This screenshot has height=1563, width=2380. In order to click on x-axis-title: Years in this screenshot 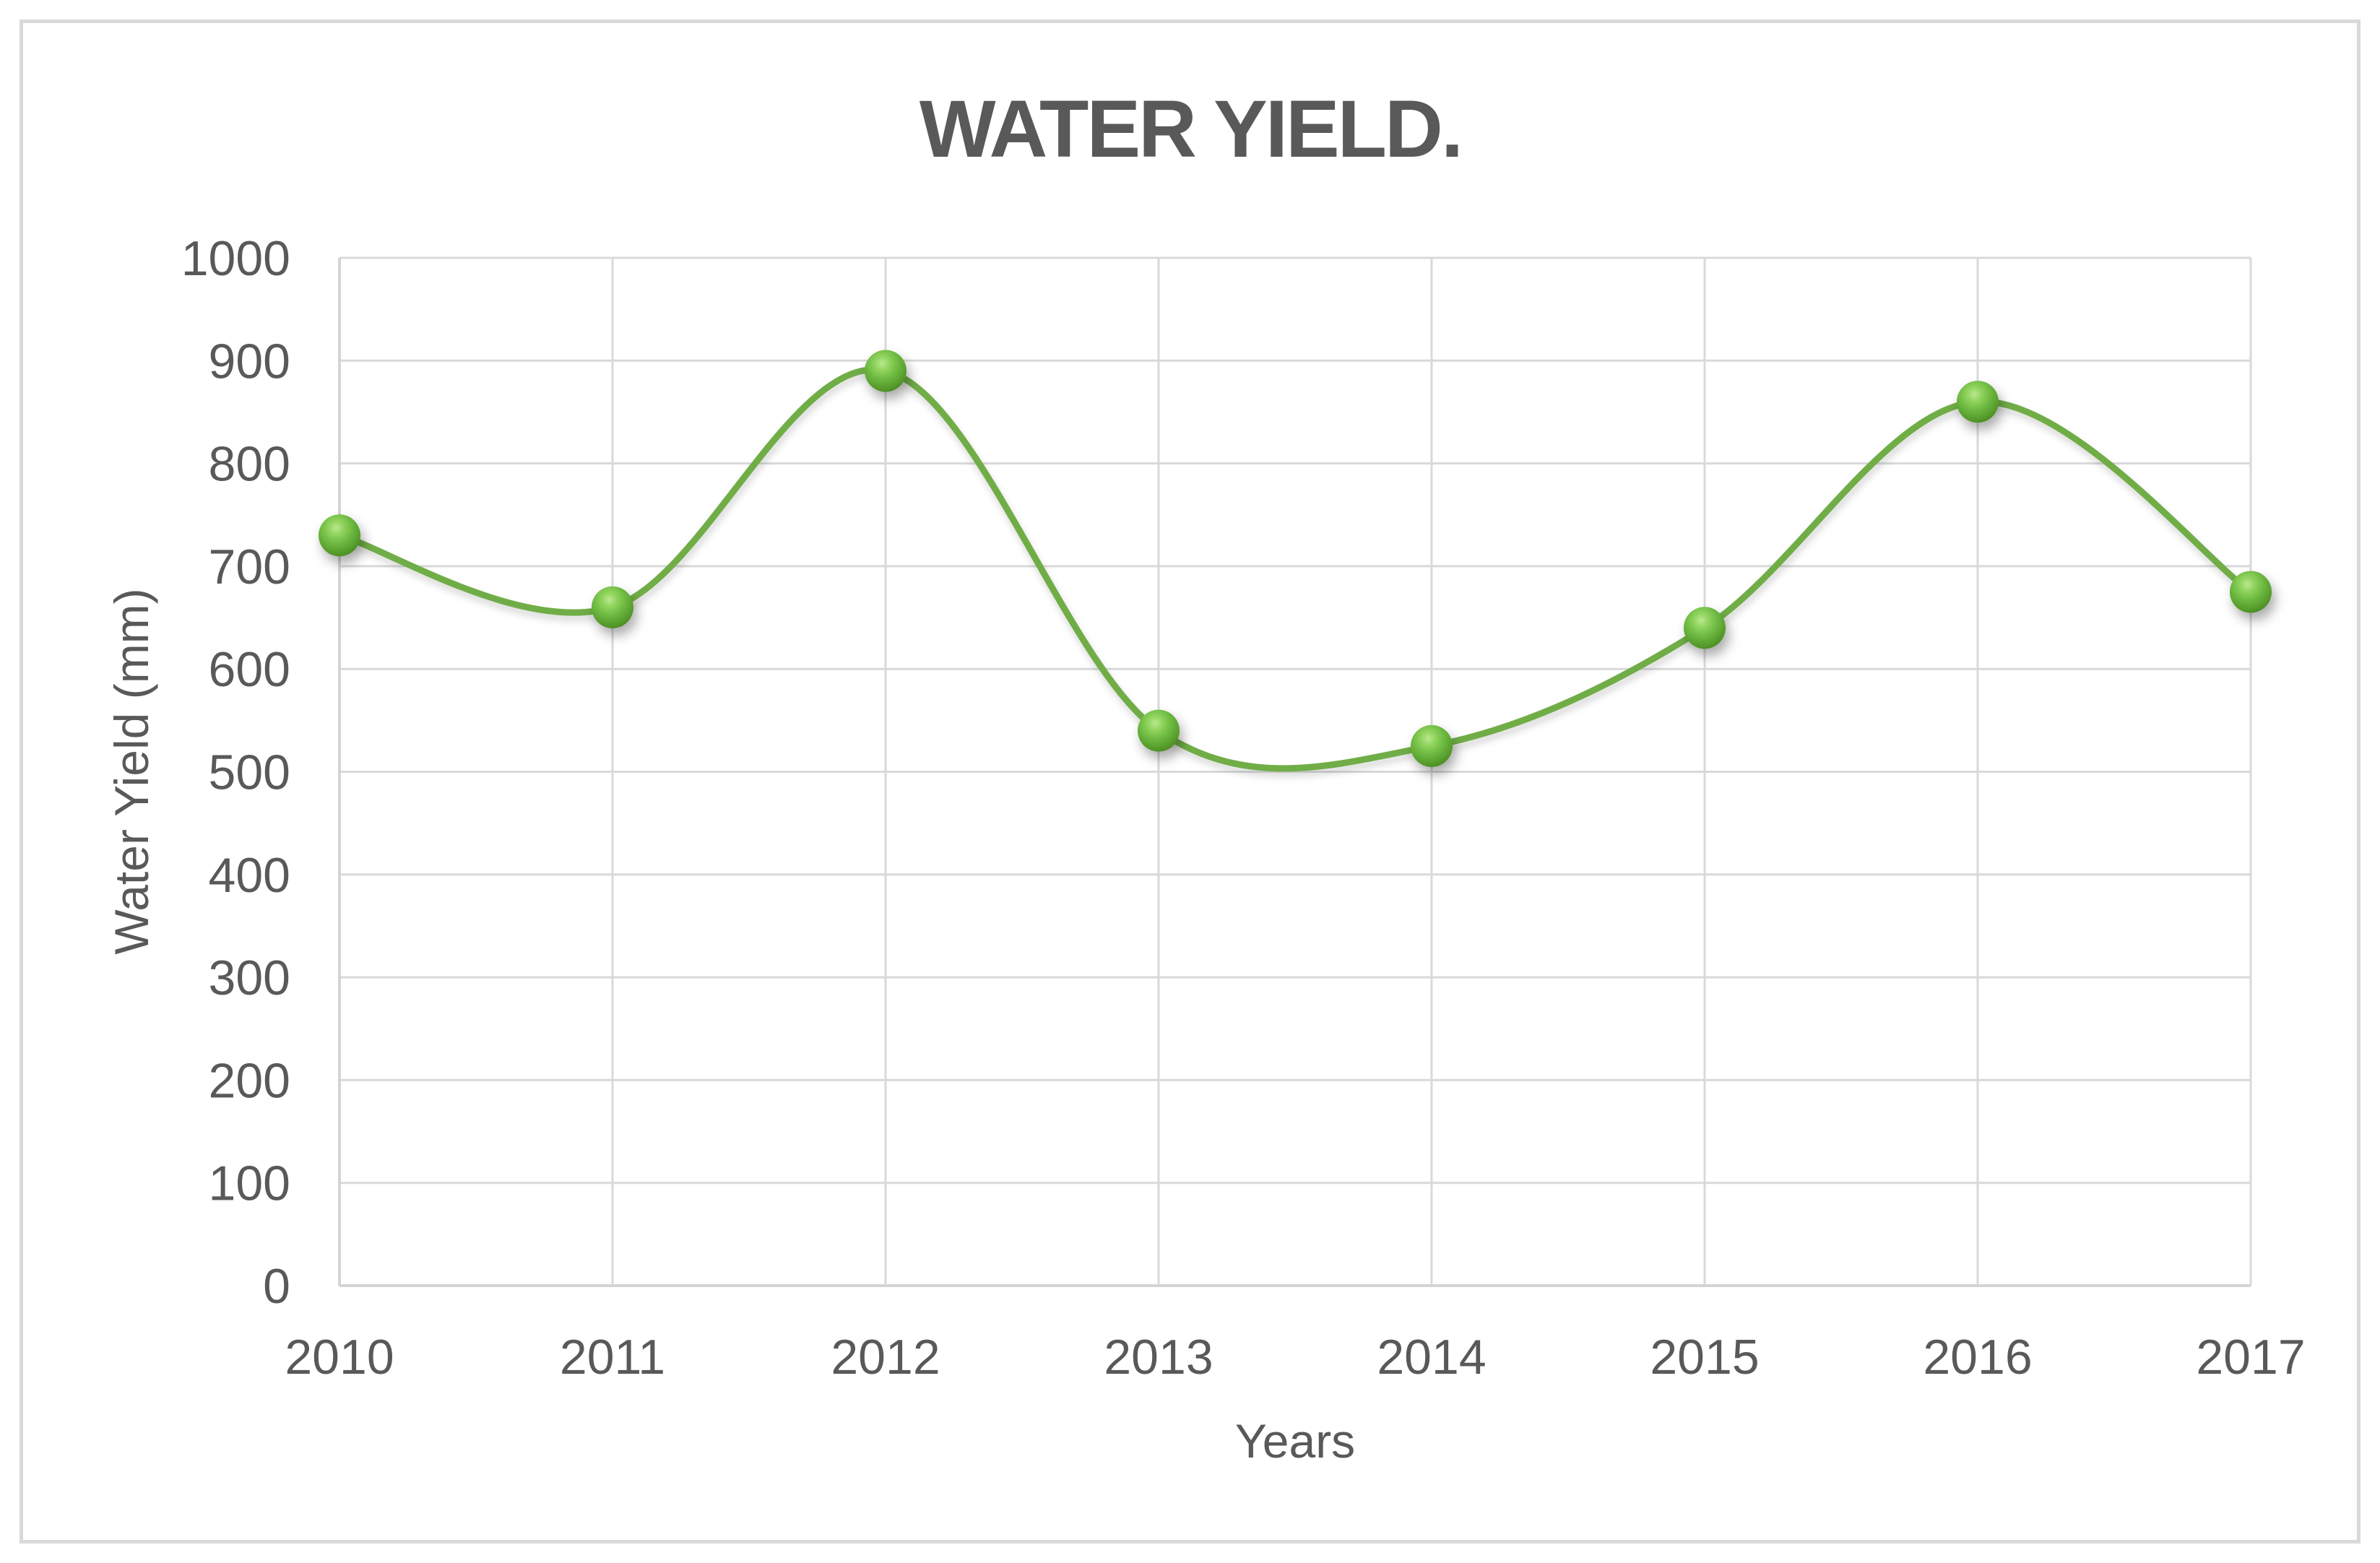, I will do `click(1295, 1441)`.